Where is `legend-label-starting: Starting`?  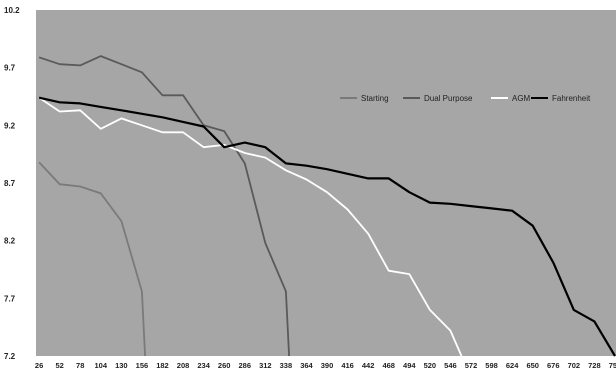 legend-label-starting: Starting is located at coordinates (375, 98).